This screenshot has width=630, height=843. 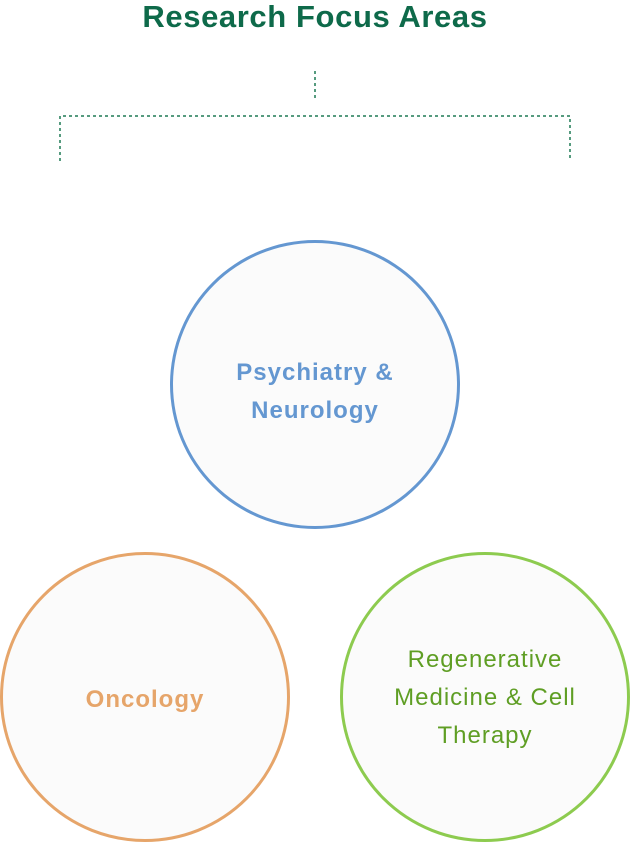 I want to click on connector-bar, so click(x=315, y=138).